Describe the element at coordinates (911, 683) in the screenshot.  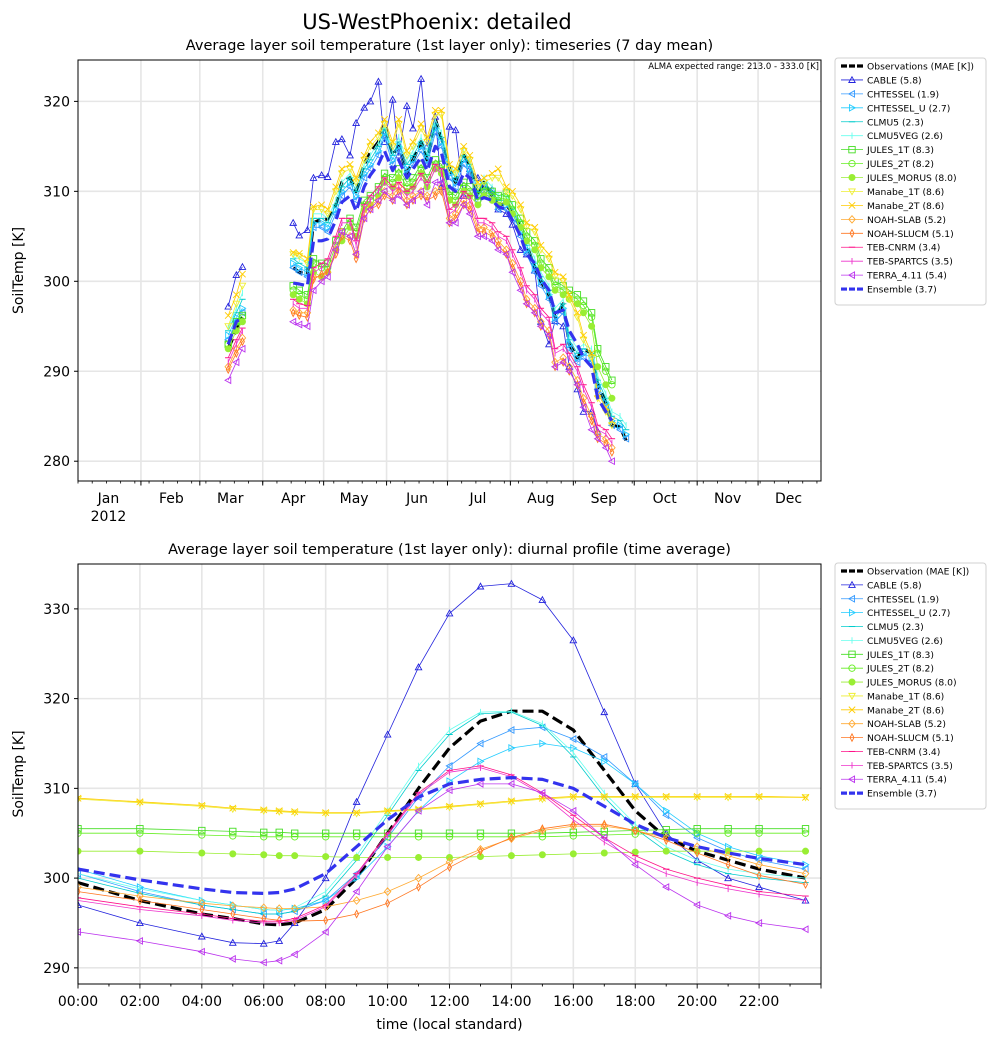
I see `legend-label: JULES_MORUS (8.0)` at that location.